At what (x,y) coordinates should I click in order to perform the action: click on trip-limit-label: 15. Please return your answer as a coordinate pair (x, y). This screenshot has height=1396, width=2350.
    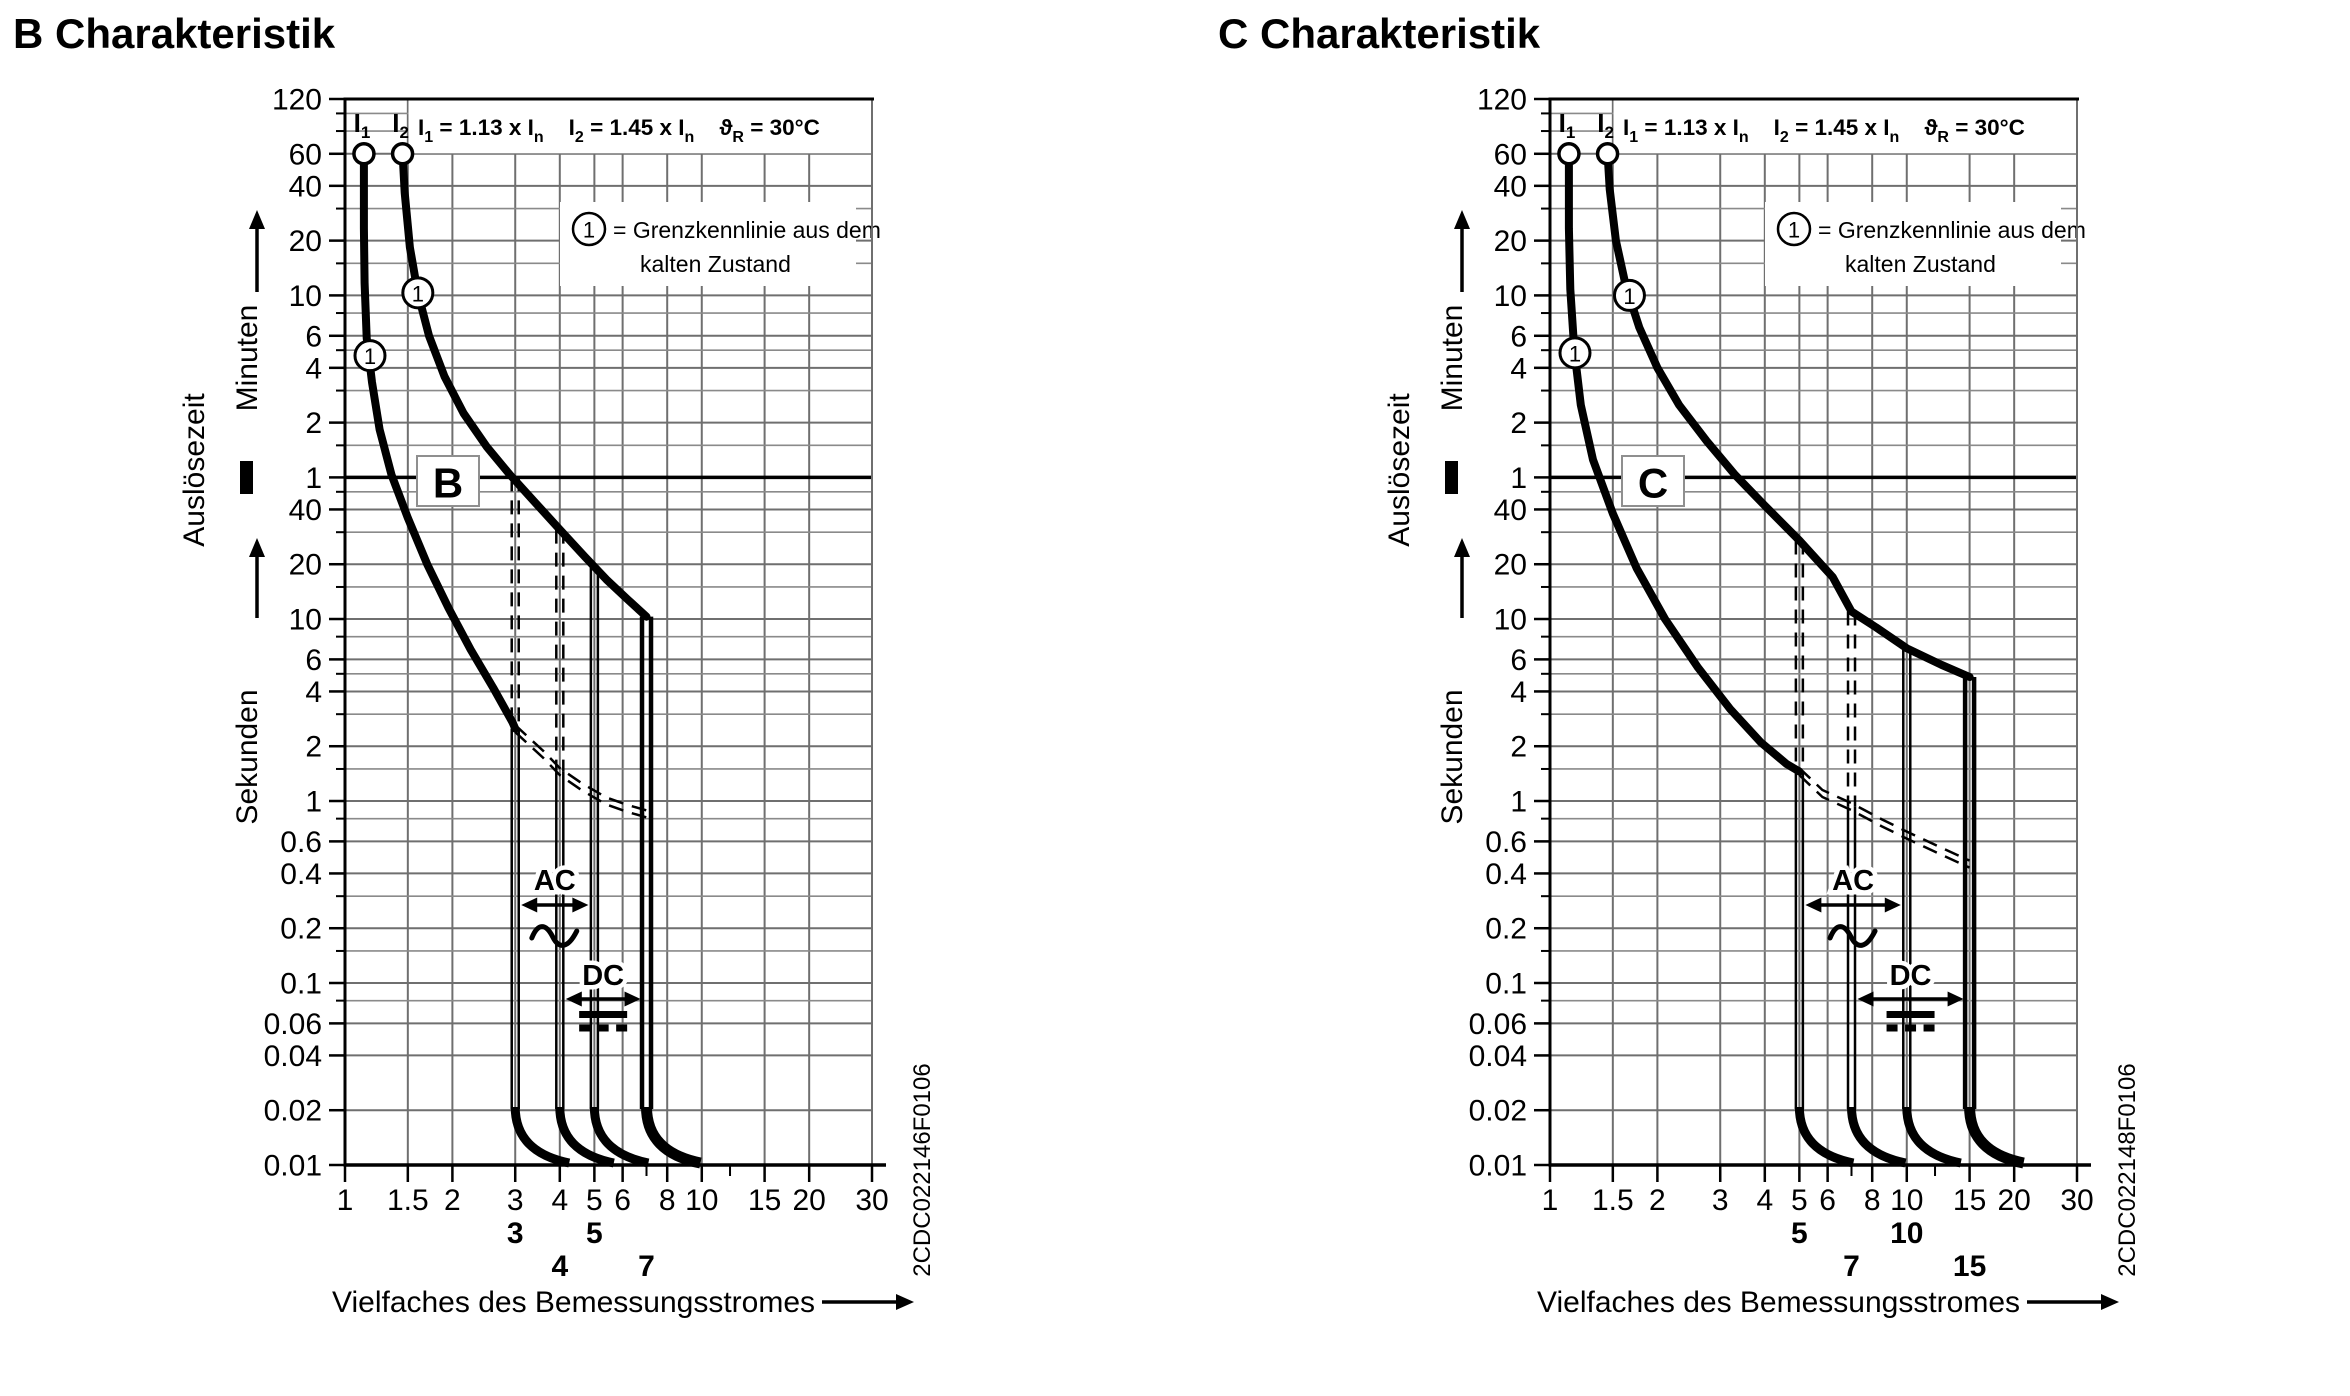
    Looking at the image, I should click on (1969, 1266).